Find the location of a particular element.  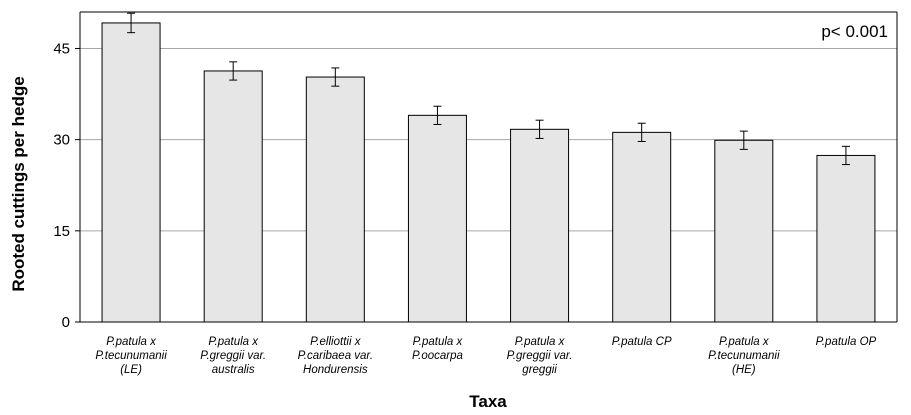

x-category-label: P.patula CP is located at coordinates (642, 342).